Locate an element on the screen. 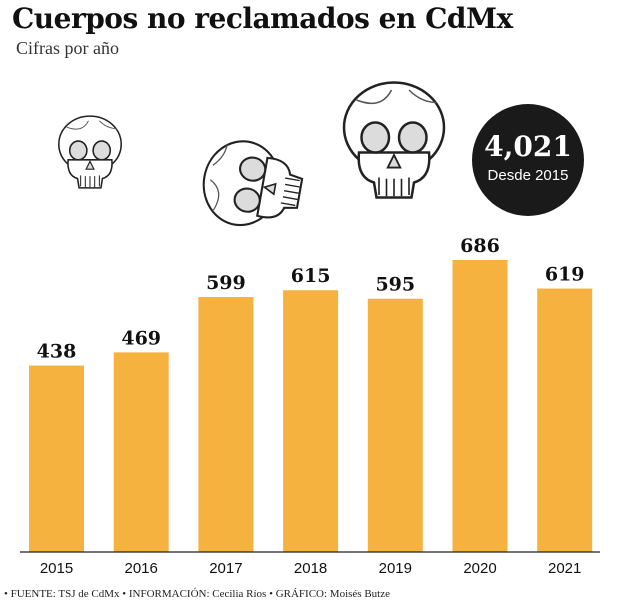 The height and width of the screenshot is (605, 618). tick-label-2018: 2018 is located at coordinates (310, 568).